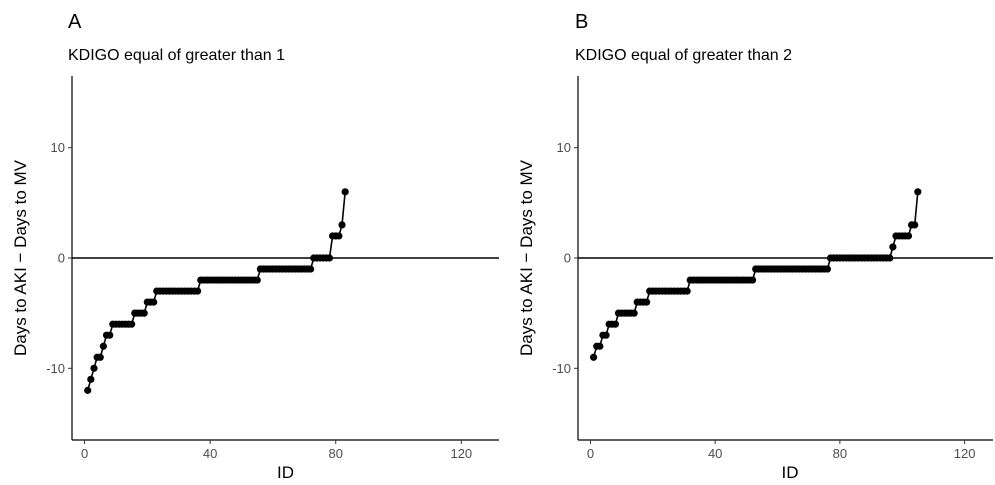 Image resolution: width=995 pixels, height=485 pixels. I want to click on panel-b-title: KDIGO equal of greater than 2, so click(683, 55).